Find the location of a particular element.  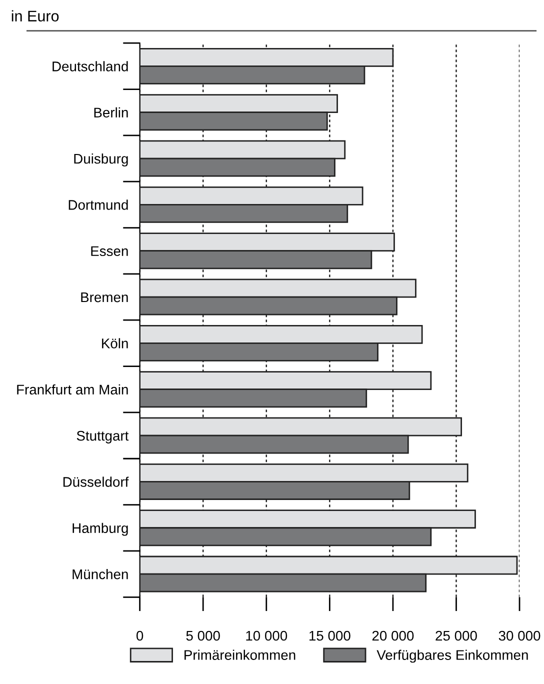

x-tick-label: 25 000 is located at coordinates (456, 635).